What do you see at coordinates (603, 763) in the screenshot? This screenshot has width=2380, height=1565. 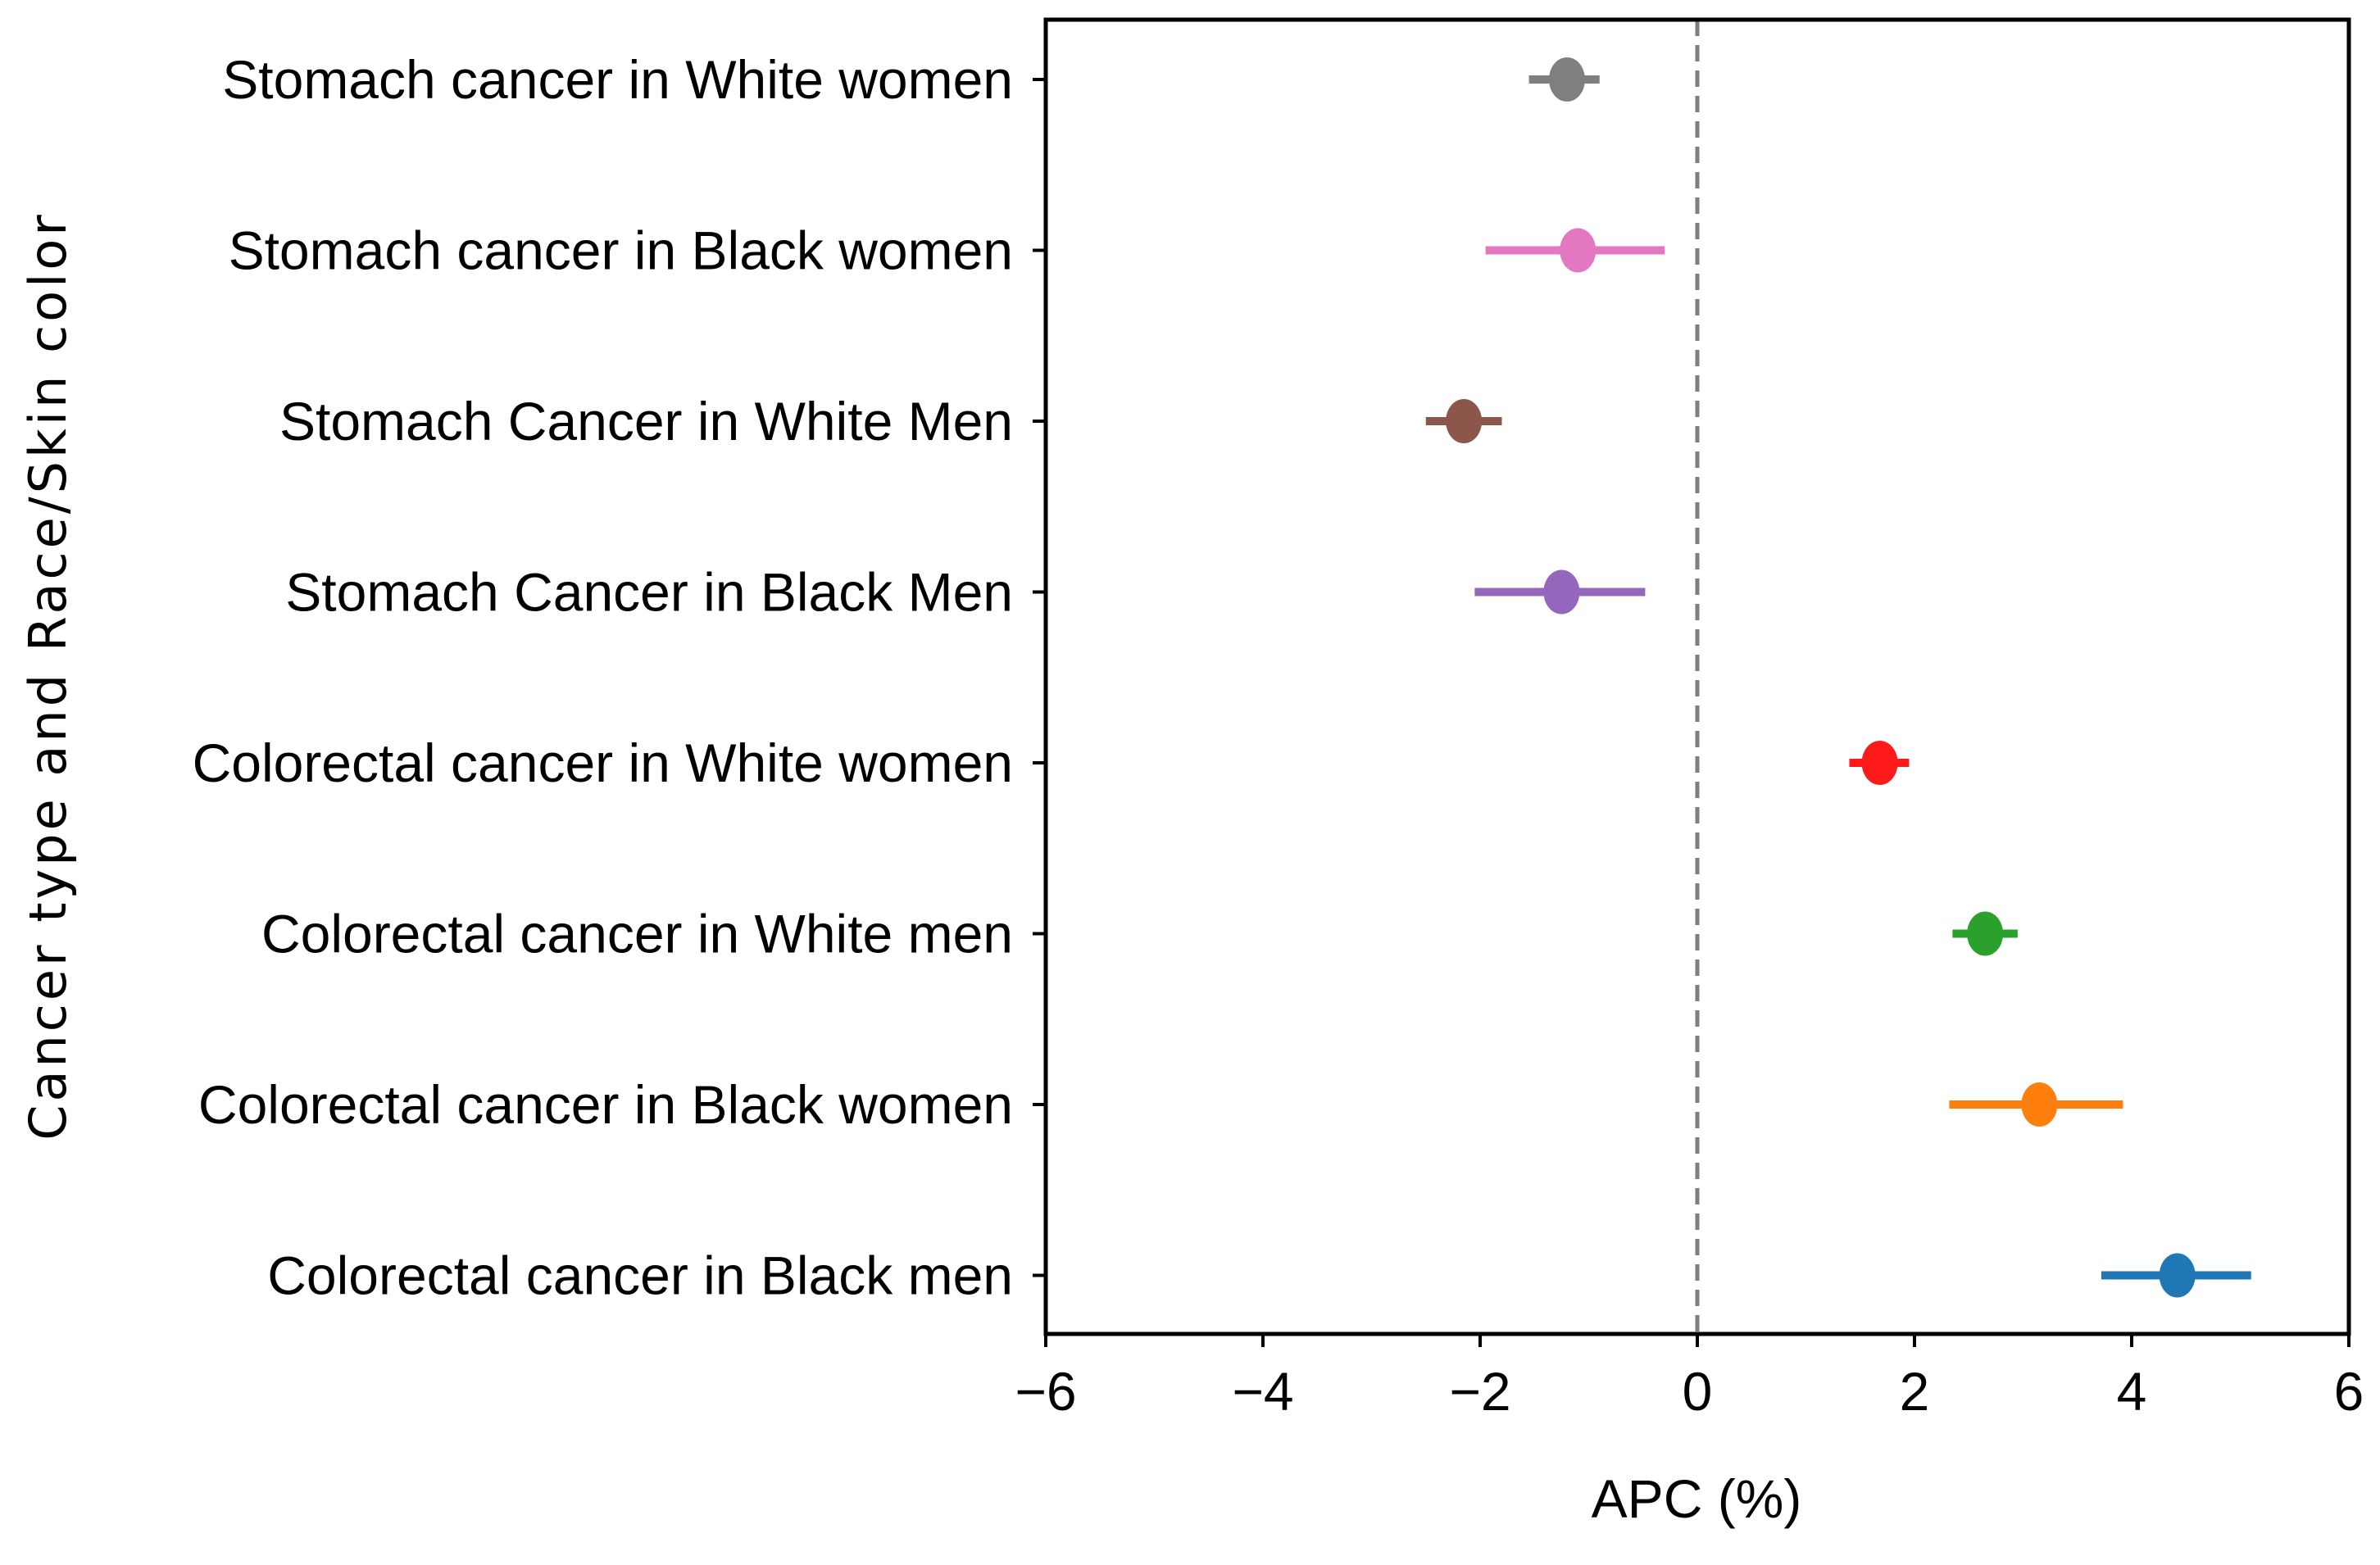 I see `y-tick-label: Colorectal cancer in White women` at bounding box center [603, 763].